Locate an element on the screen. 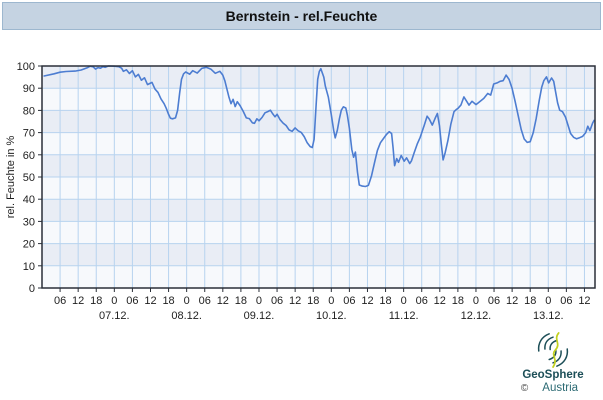  y-axis-labels: 0 10 20 30 40 50 60 70 80 90 100 is located at coordinates (26, 178).